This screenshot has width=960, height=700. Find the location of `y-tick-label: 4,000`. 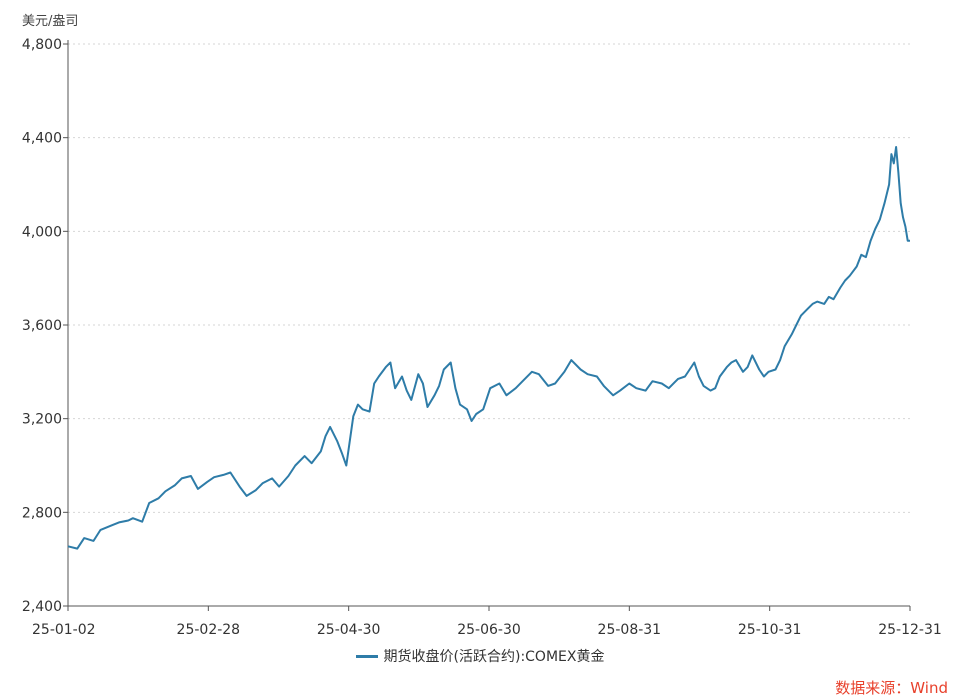

y-tick-label: 4,000 is located at coordinates (42, 232).